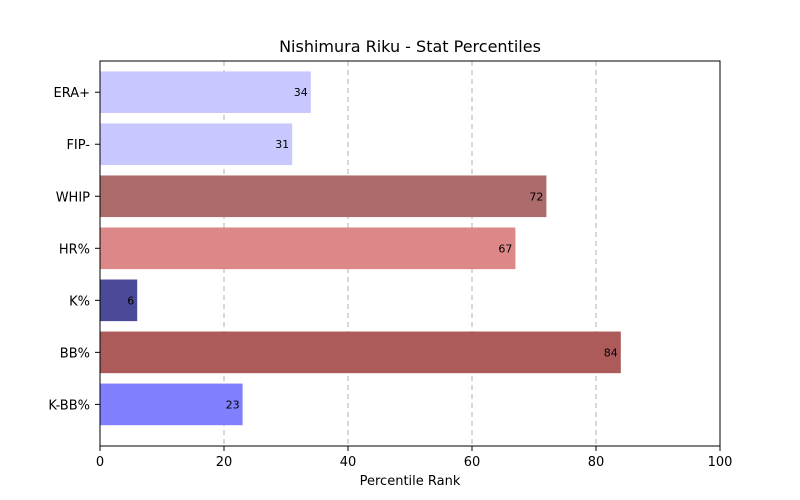  What do you see at coordinates (505, 248) in the screenshot?
I see `data-label-HR%: 67` at bounding box center [505, 248].